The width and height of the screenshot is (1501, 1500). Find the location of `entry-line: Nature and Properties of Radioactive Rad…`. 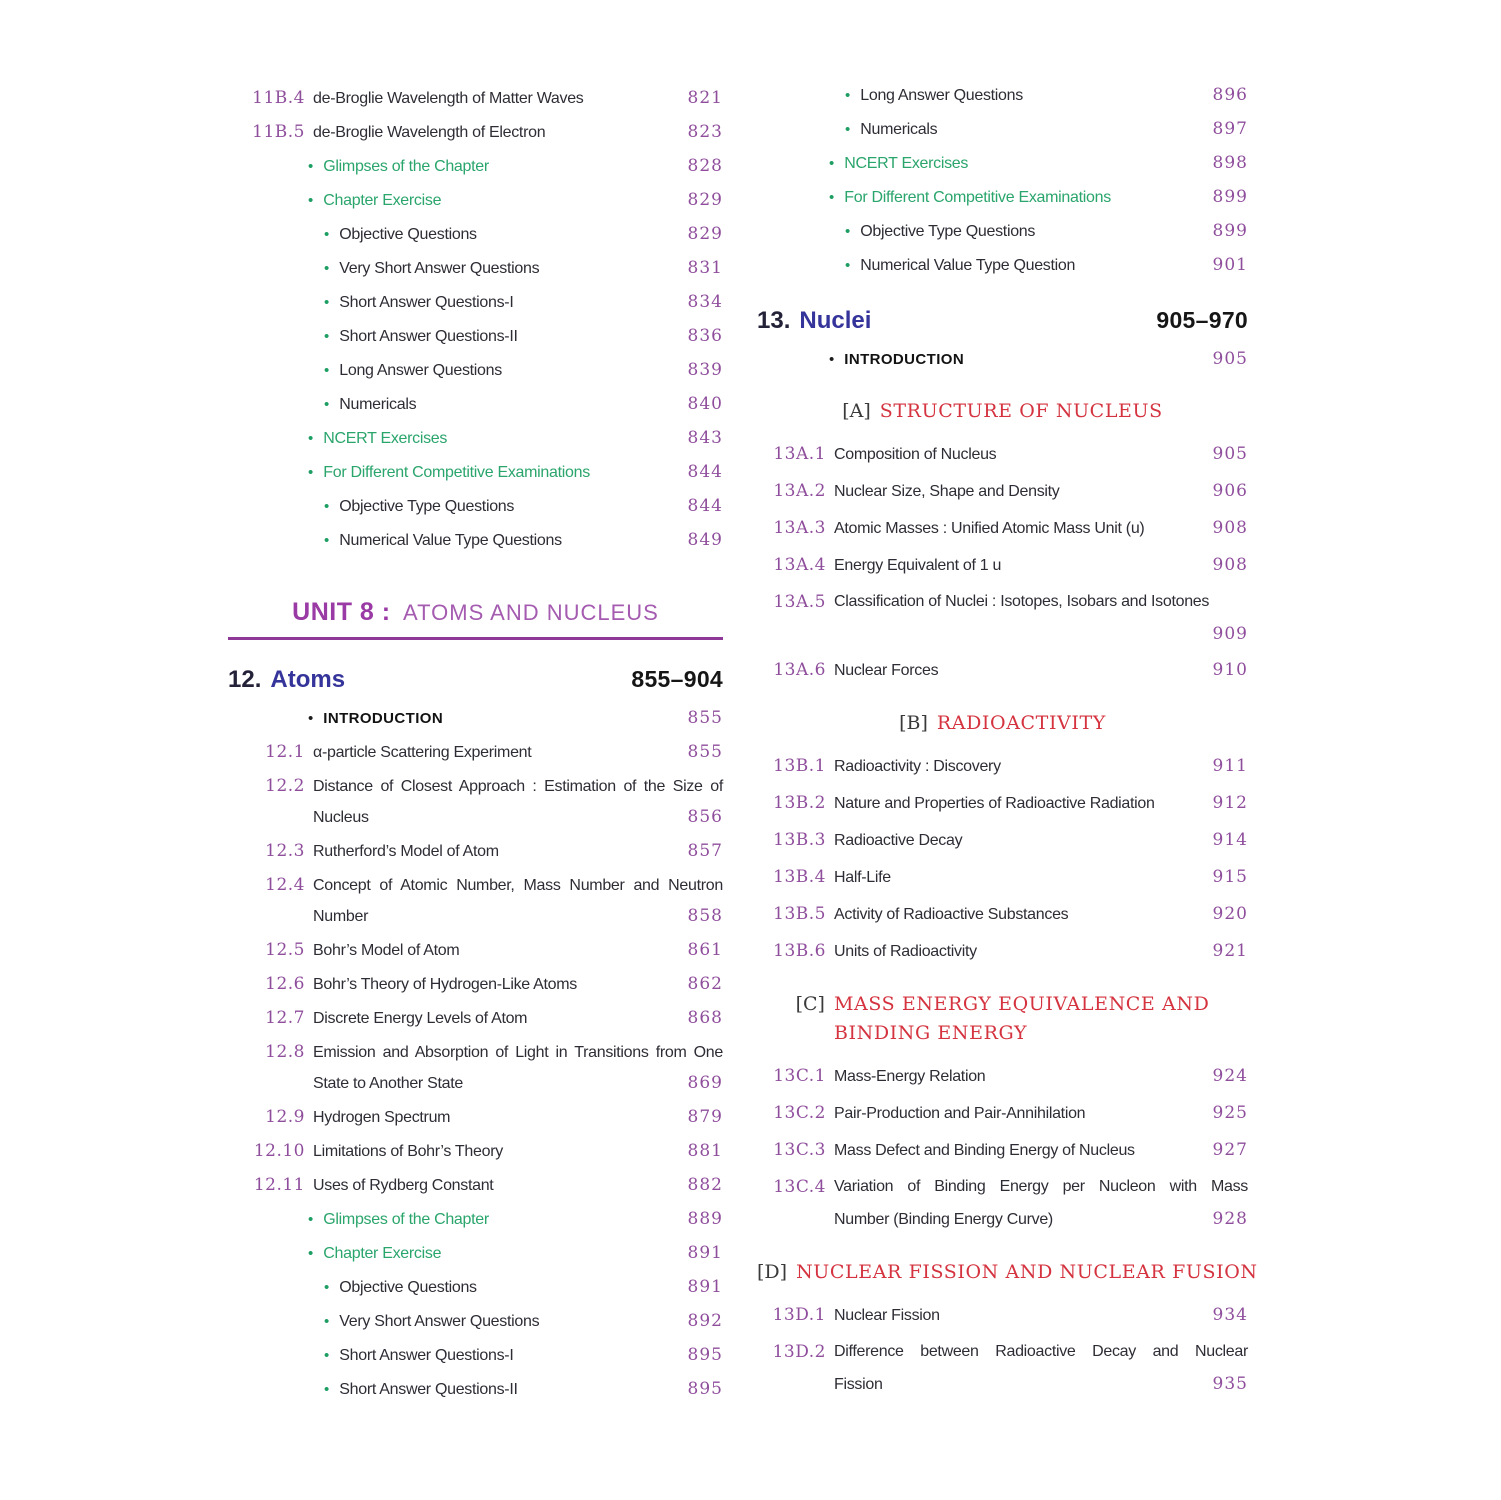

entry-line: Nature and Properties of Radioactive Rad… is located at coordinates (1041, 803).